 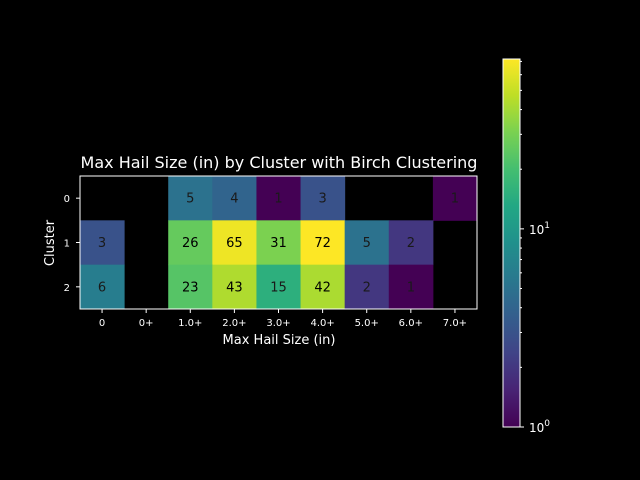 What do you see at coordinates (67, 288) in the screenshot?
I see `y-tick-label: 2` at bounding box center [67, 288].